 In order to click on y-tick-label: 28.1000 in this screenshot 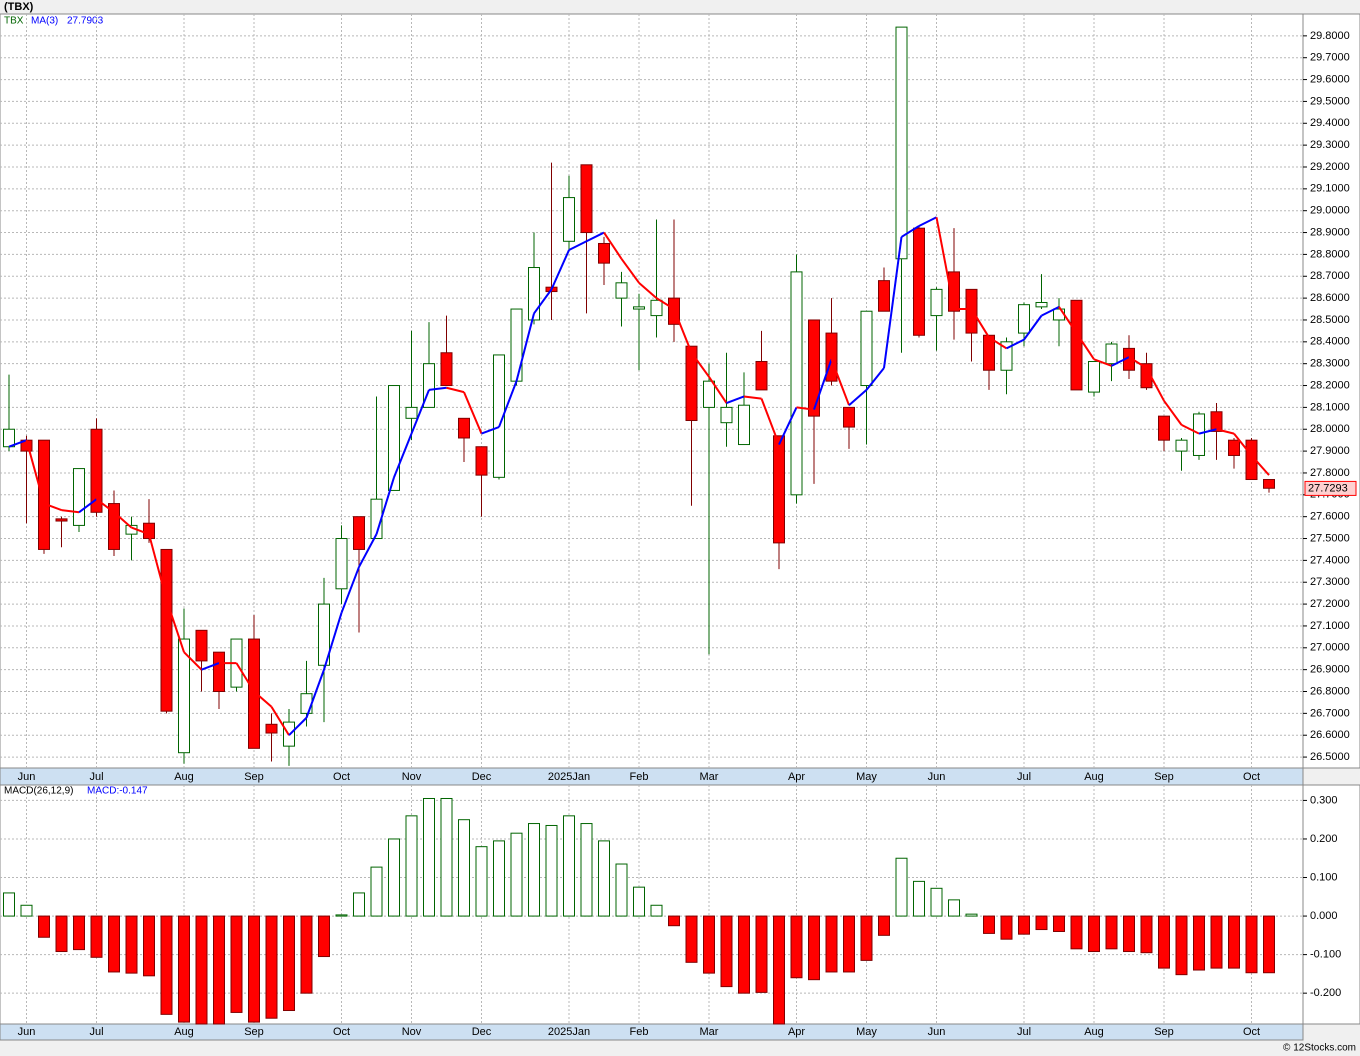, I will do `click(1330, 407)`.